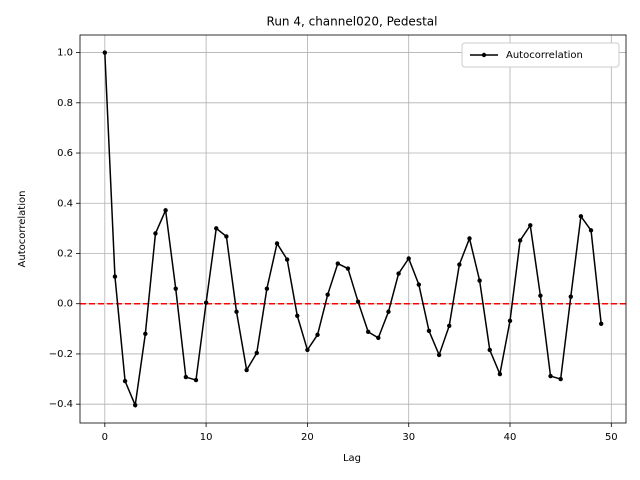 The image size is (640, 480). Describe the element at coordinates (206, 437) in the screenshot. I see `x-tick-label: 10` at that location.